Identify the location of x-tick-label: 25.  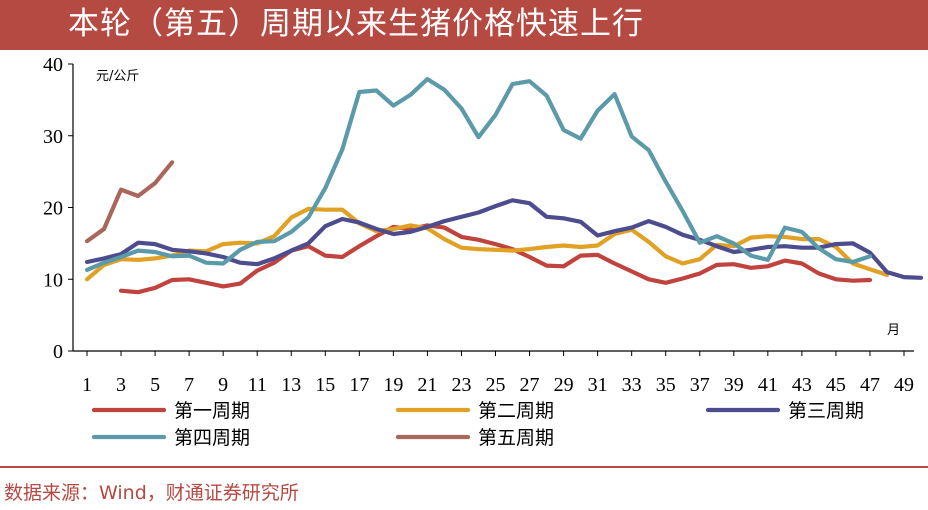
(496, 385).